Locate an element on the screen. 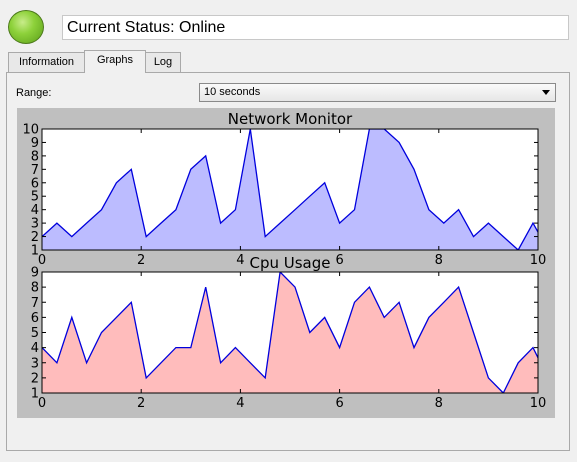  range-selected-value: 10 seconds is located at coordinates (232, 92).